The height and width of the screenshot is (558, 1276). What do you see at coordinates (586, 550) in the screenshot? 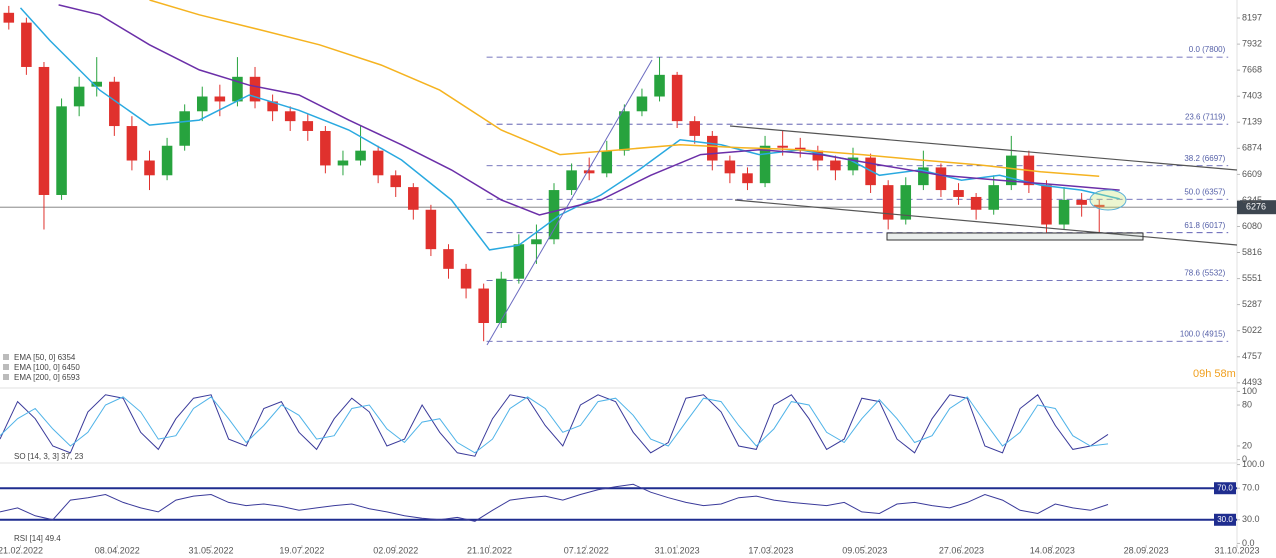
I see `x-tick-label: 07.12.2022` at bounding box center [586, 550].